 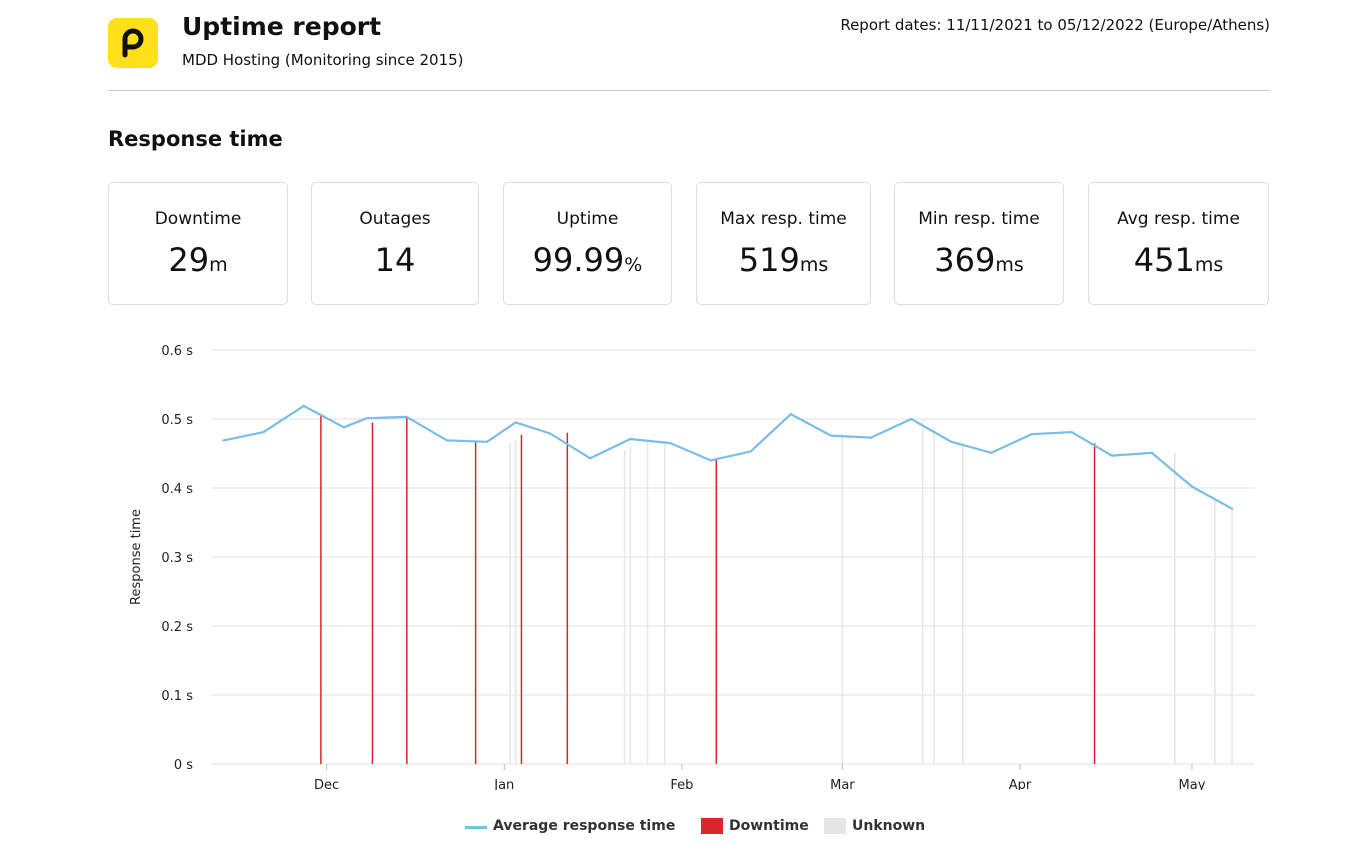 What do you see at coordinates (835, 826) in the screenshot?
I see `legend-swatch-unknown` at bounding box center [835, 826].